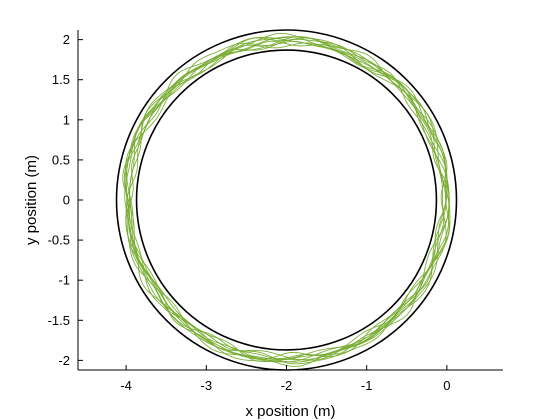 The width and height of the screenshot is (560, 420). Describe the element at coordinates (64, 360) in the screenshot. I see `y-tick-label: -2` at that location.